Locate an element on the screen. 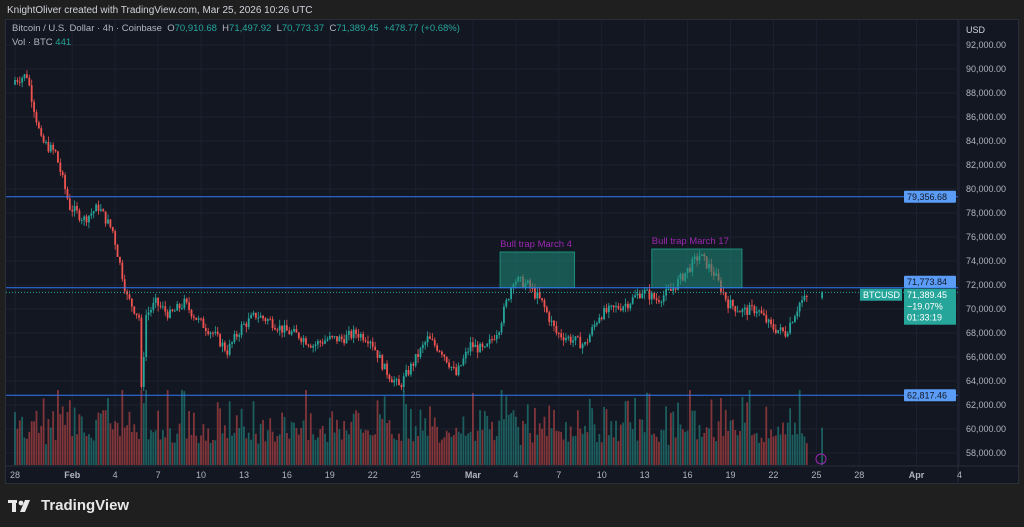  open-value: 70,910.68 is located at coordinates (195, 28).